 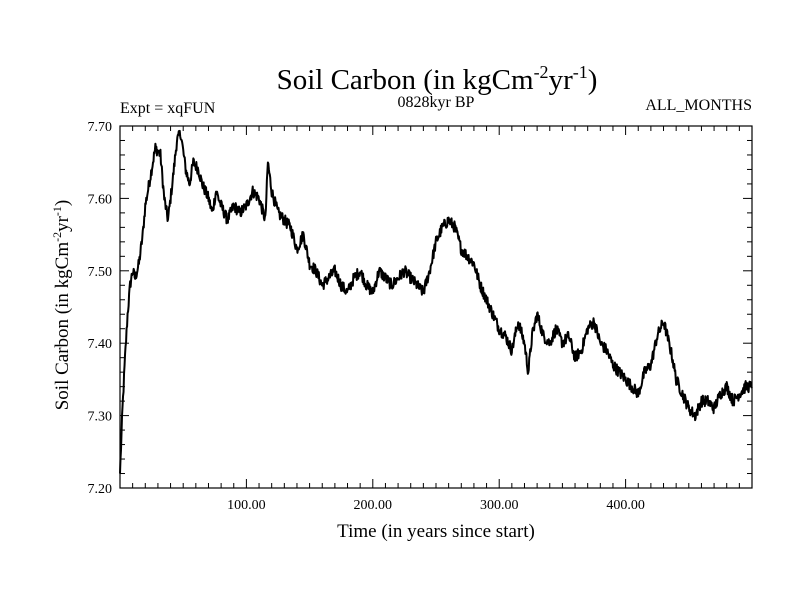 I want to click on chart-title-end: ), so click(x=593, y=80).